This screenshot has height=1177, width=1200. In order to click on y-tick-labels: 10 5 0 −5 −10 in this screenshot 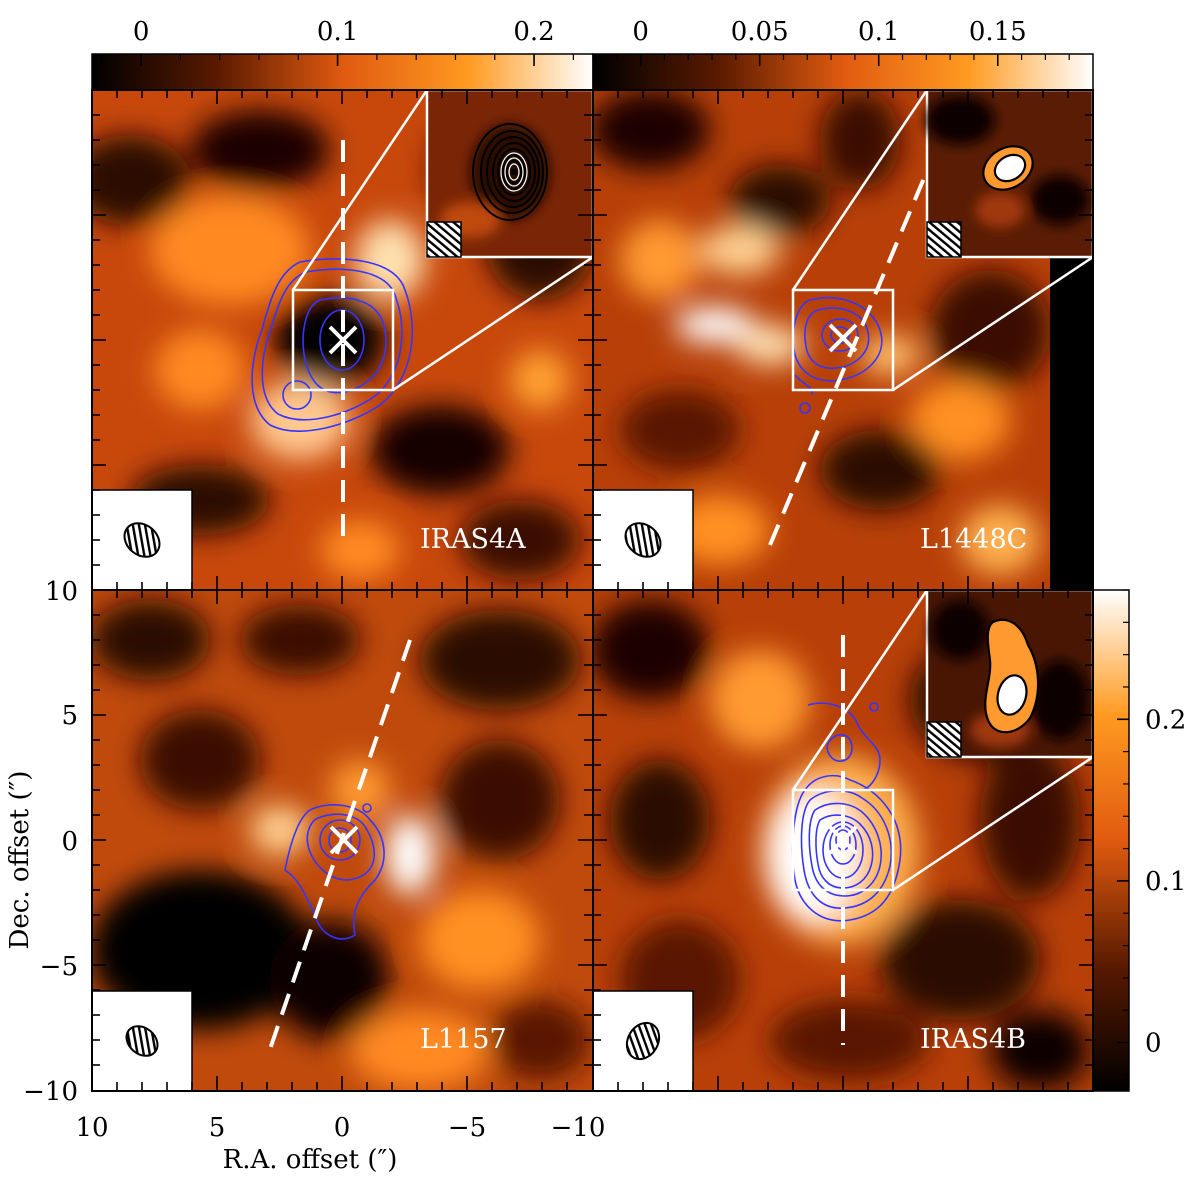, I will do `click(50, 842)`.